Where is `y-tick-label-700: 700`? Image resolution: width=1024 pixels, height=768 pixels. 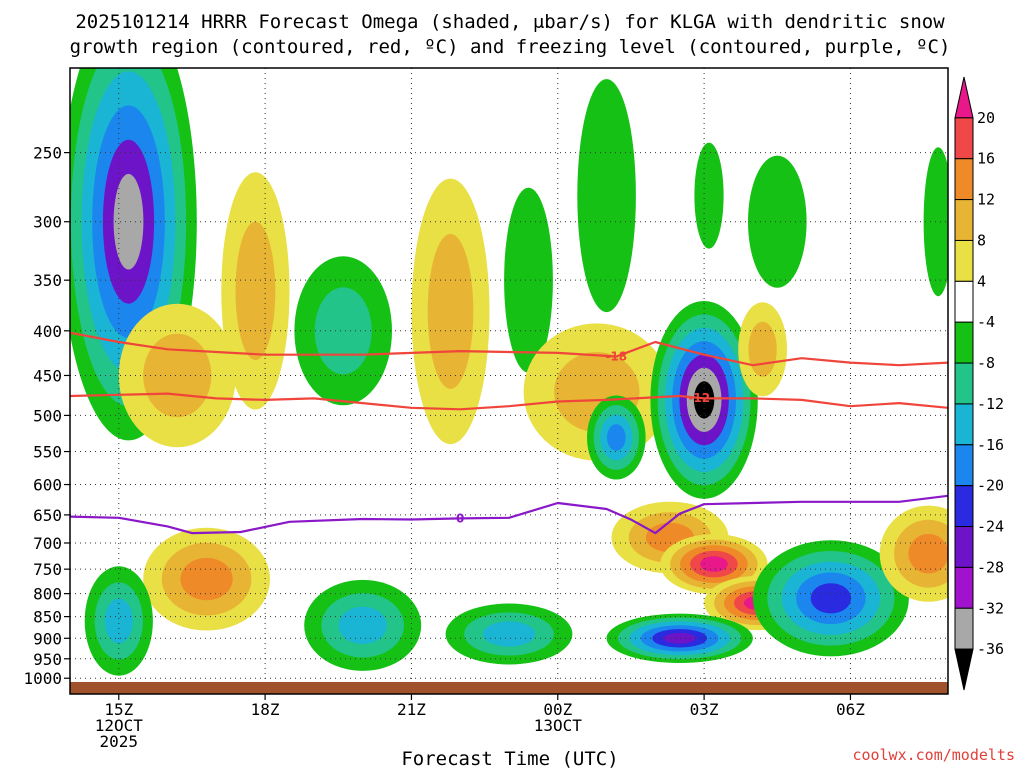
y-tick-label-700: 700 is located at coordinates (47, 543).